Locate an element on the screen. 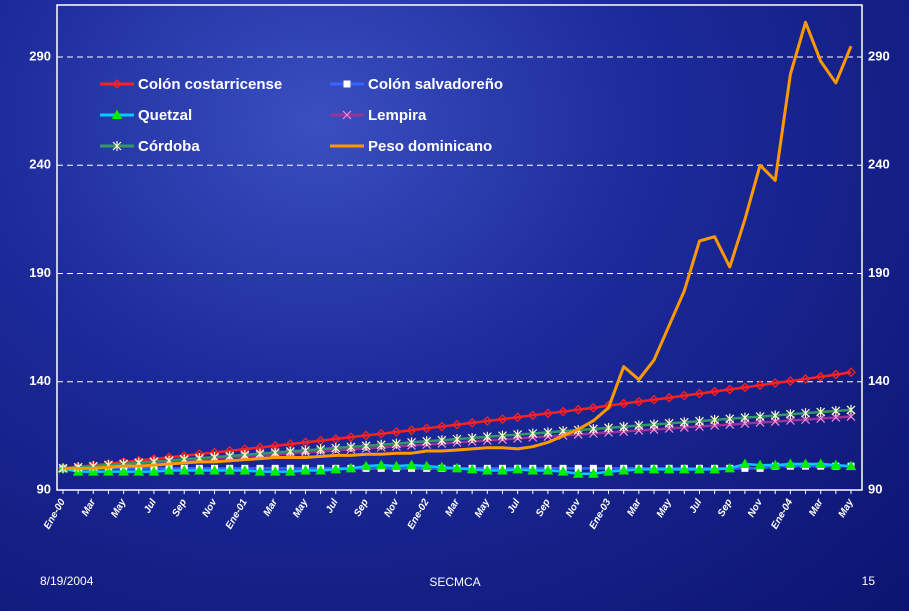 The width and height of the screenshot is (909, 611). y-tick-label: 190 is located at coordinates (40, 272).